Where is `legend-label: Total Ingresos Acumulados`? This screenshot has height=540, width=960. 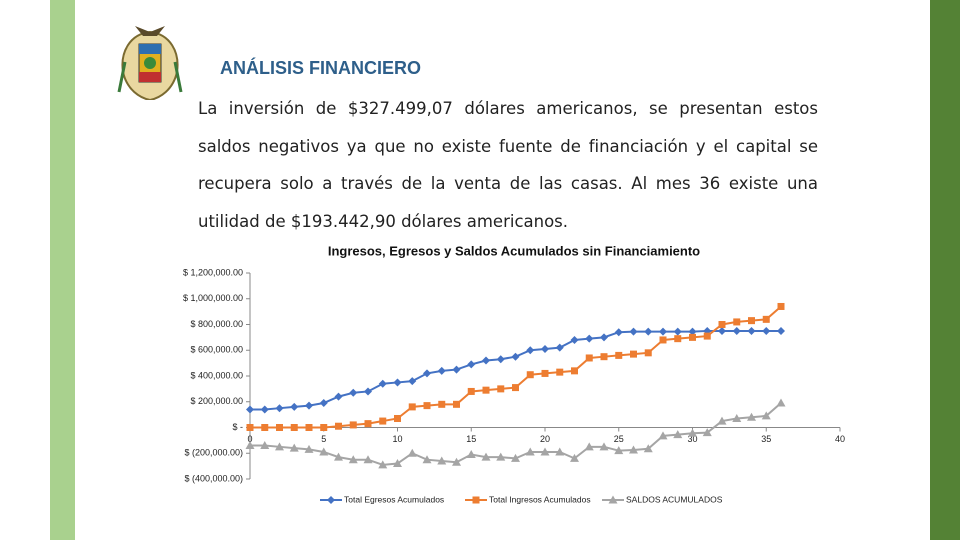
legend-label: Total Ingresos Acumulados is located at coordinates (540, 499).